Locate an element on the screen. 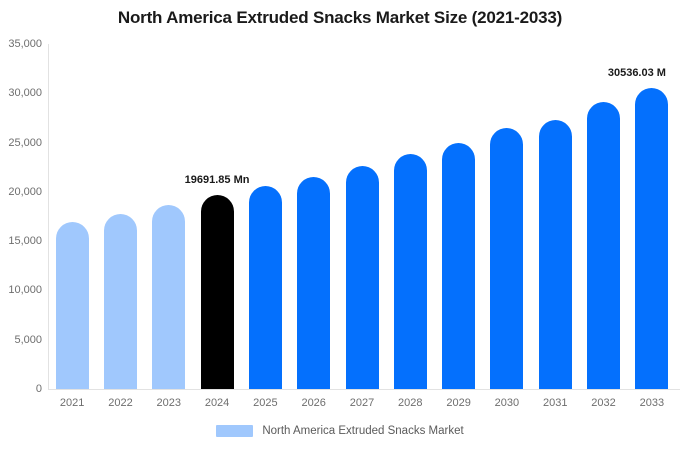 The height and width of the screenshot is (450, 680). y-axis-line is located at coordinates (48, 217).